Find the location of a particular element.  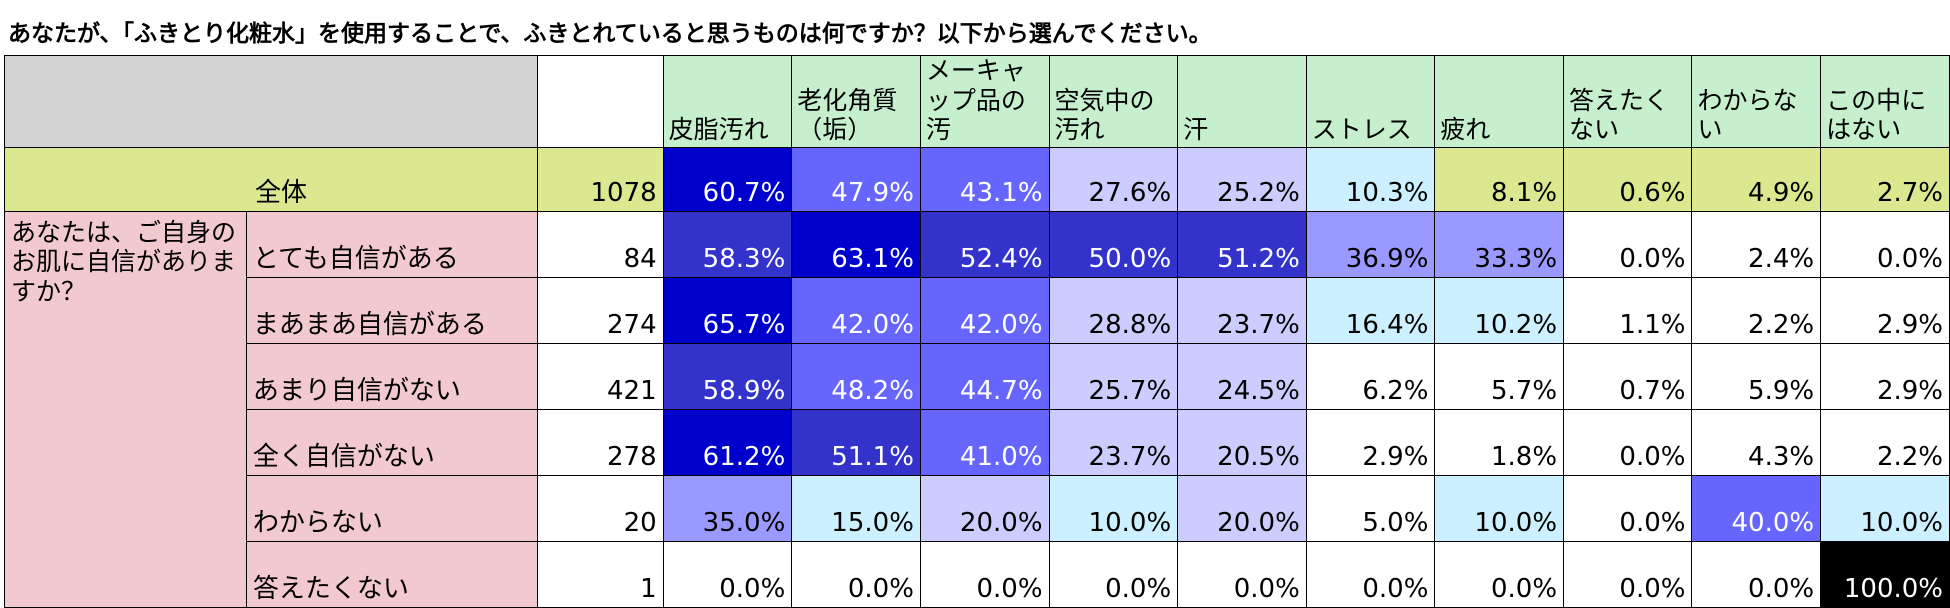

value-cell: 60.7% is located at coordinates (727, 179).